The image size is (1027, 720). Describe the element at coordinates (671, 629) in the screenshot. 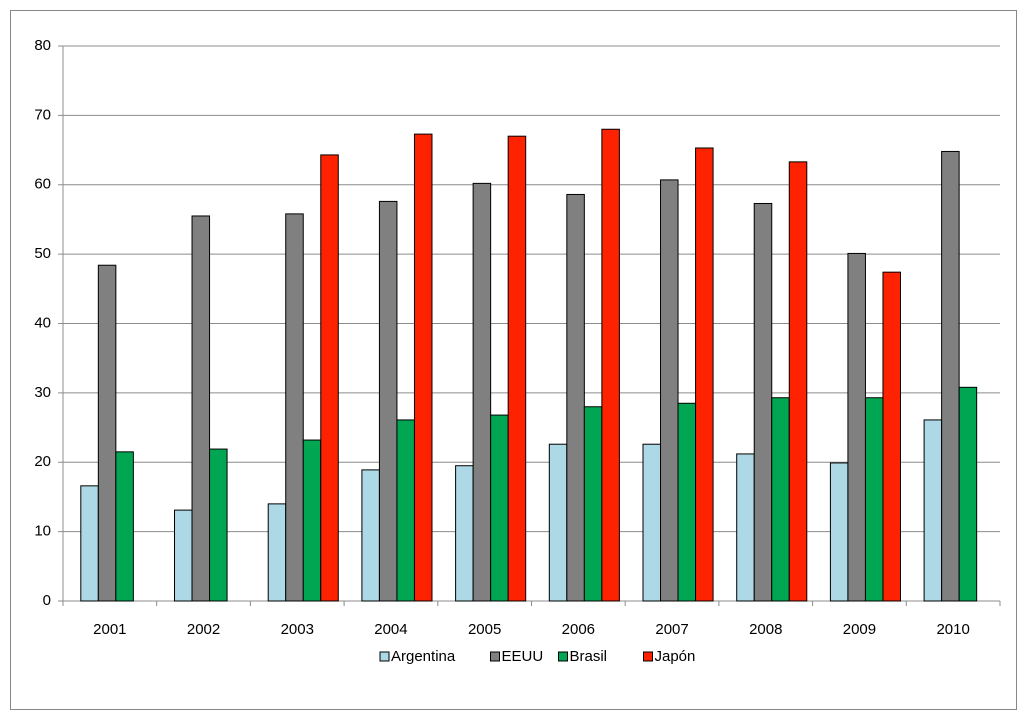

I see `x-tick-label: 2007` at that location.